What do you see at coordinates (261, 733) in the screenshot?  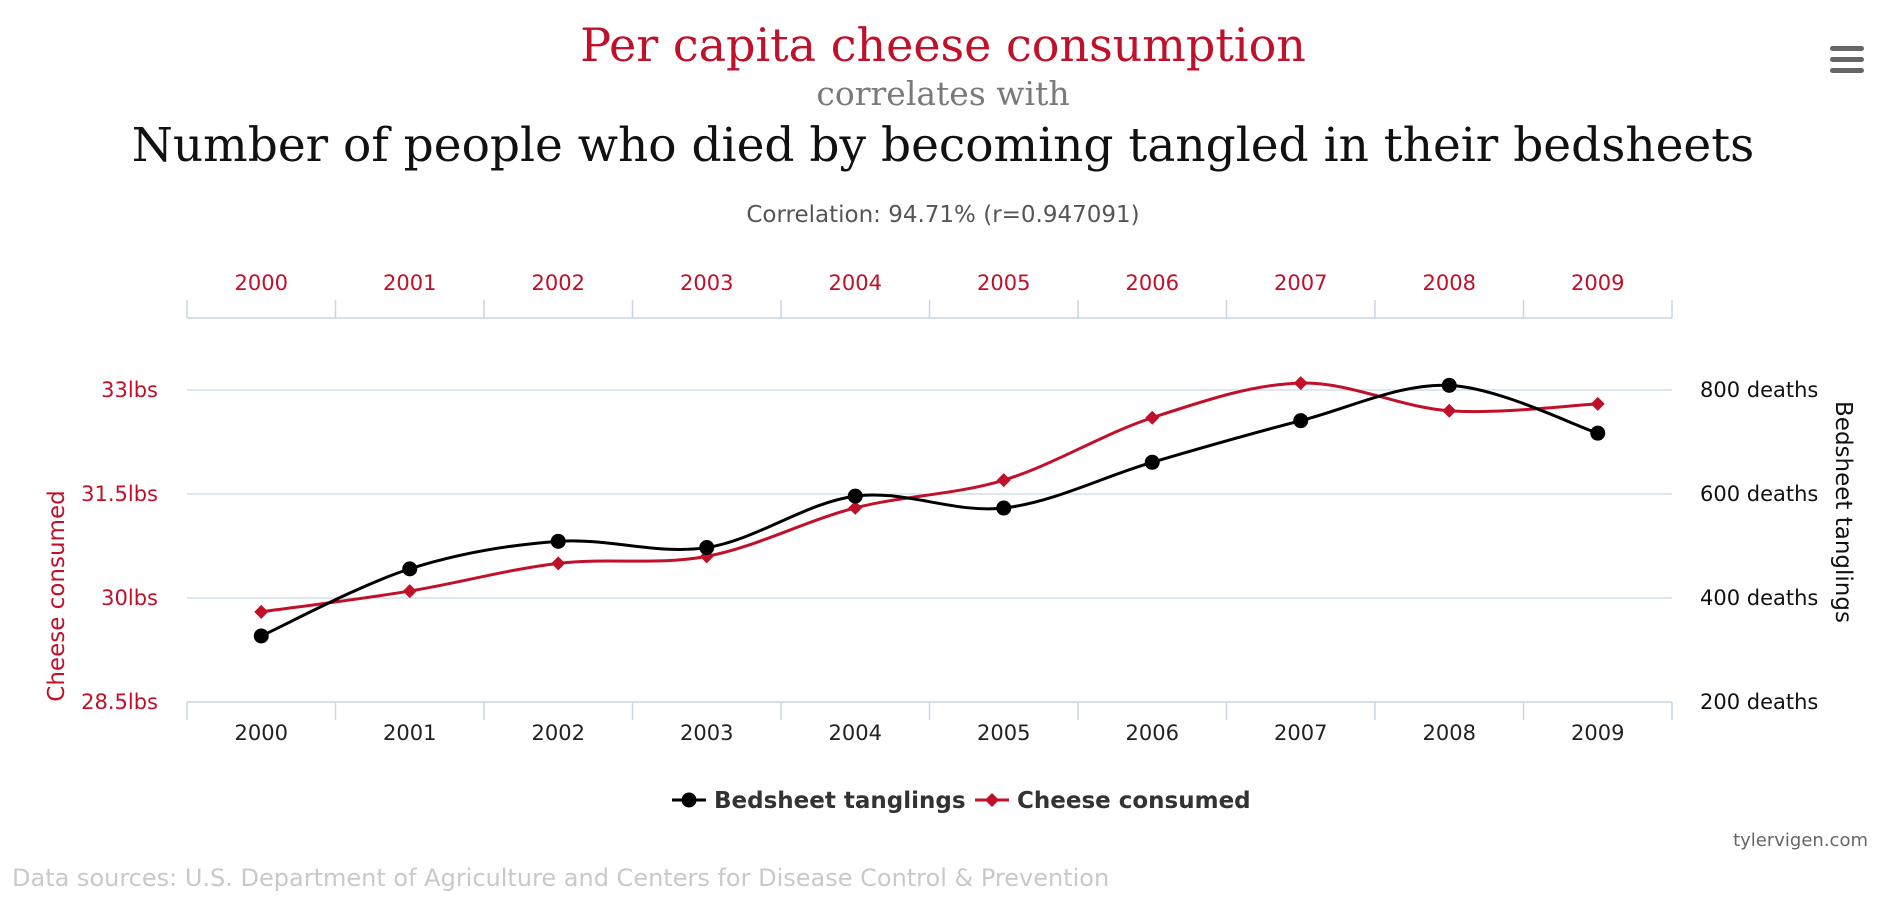 I see `x-tick-label: 2000` at bounding box center [261, 733].